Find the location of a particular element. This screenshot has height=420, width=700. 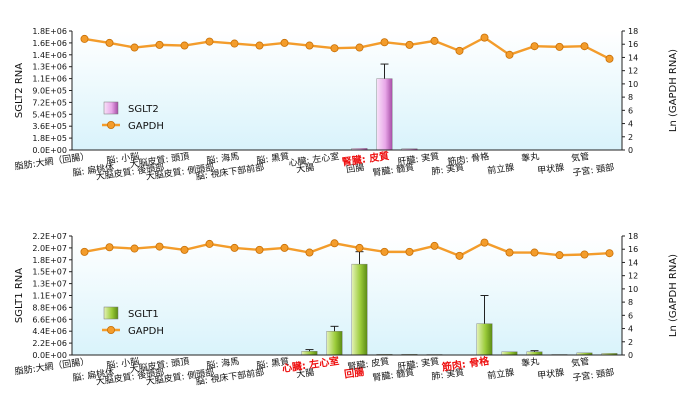

y-axis-title: SGLT2 RNA is located at coordinates (19, 90).